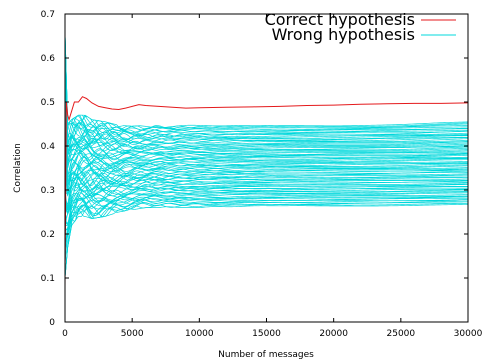 This screenshot has width=486, height=363. What do you see at coordinates (343, 34) in the screenshot?
I see `legend-label-wrong: Wrong hypothesis` at bounding box center [343, 34].